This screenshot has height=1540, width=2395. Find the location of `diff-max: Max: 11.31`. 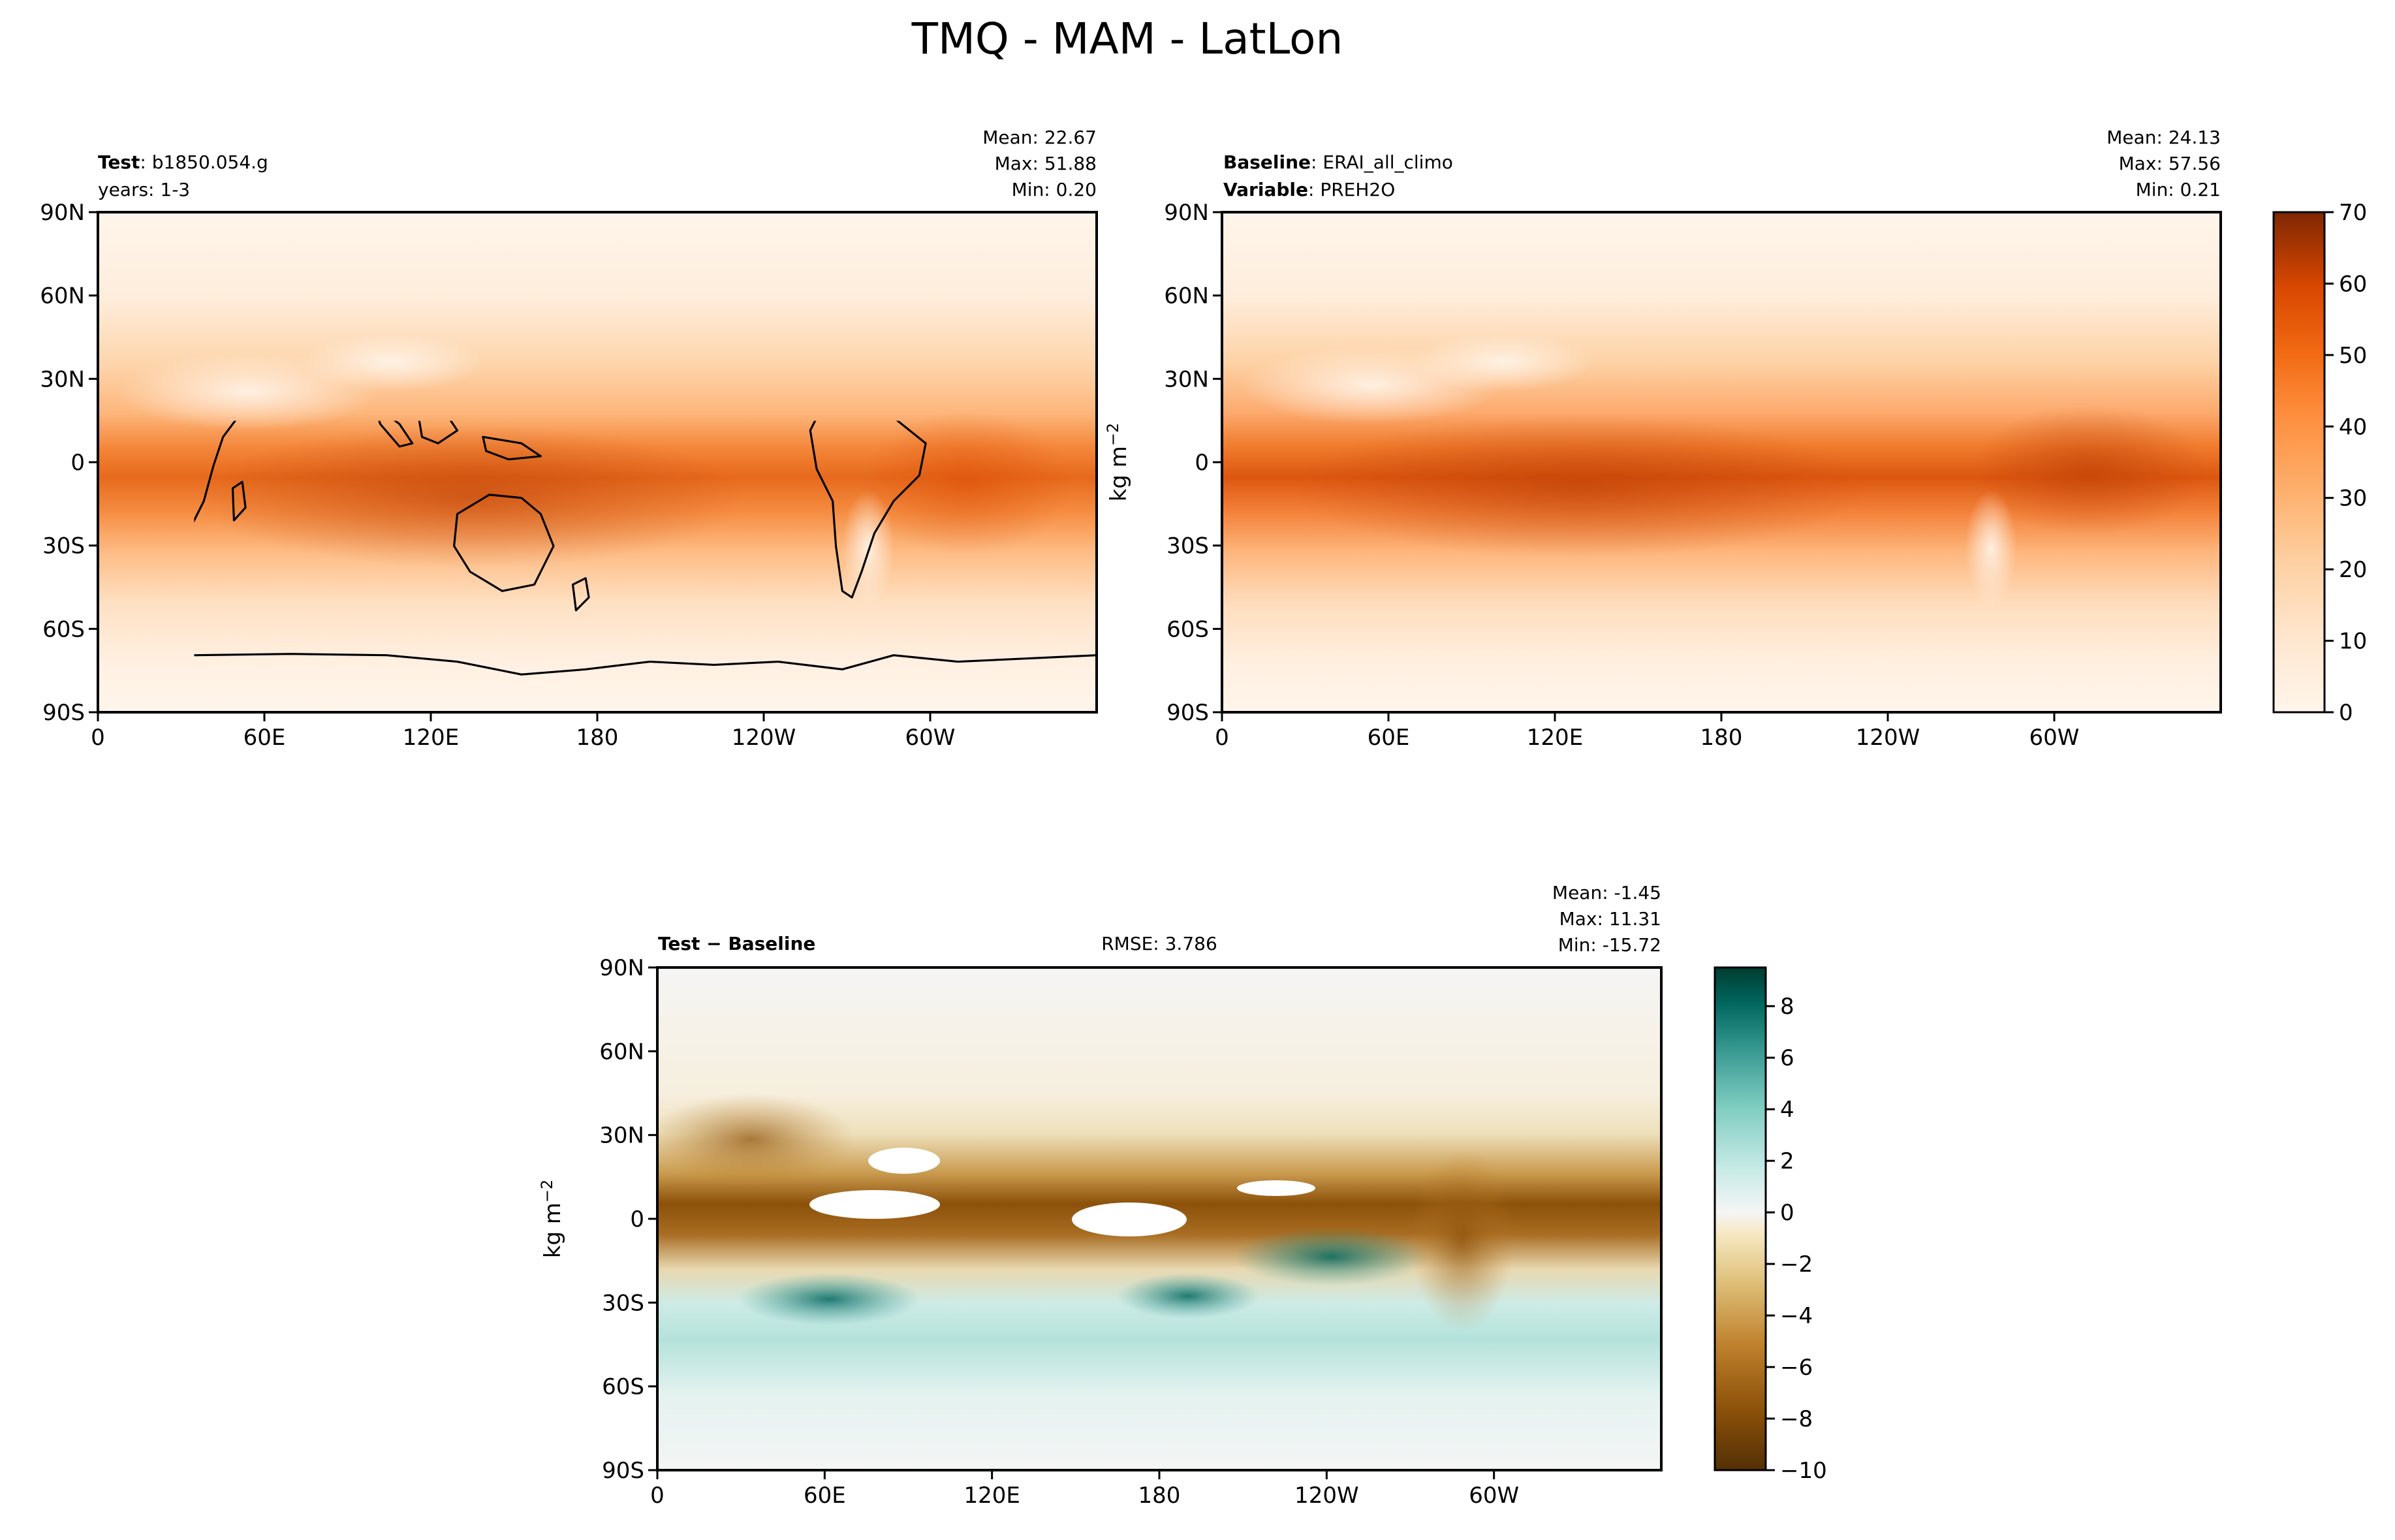

diff-max: Max: 11.31 is located at coordinates (1610, 919).